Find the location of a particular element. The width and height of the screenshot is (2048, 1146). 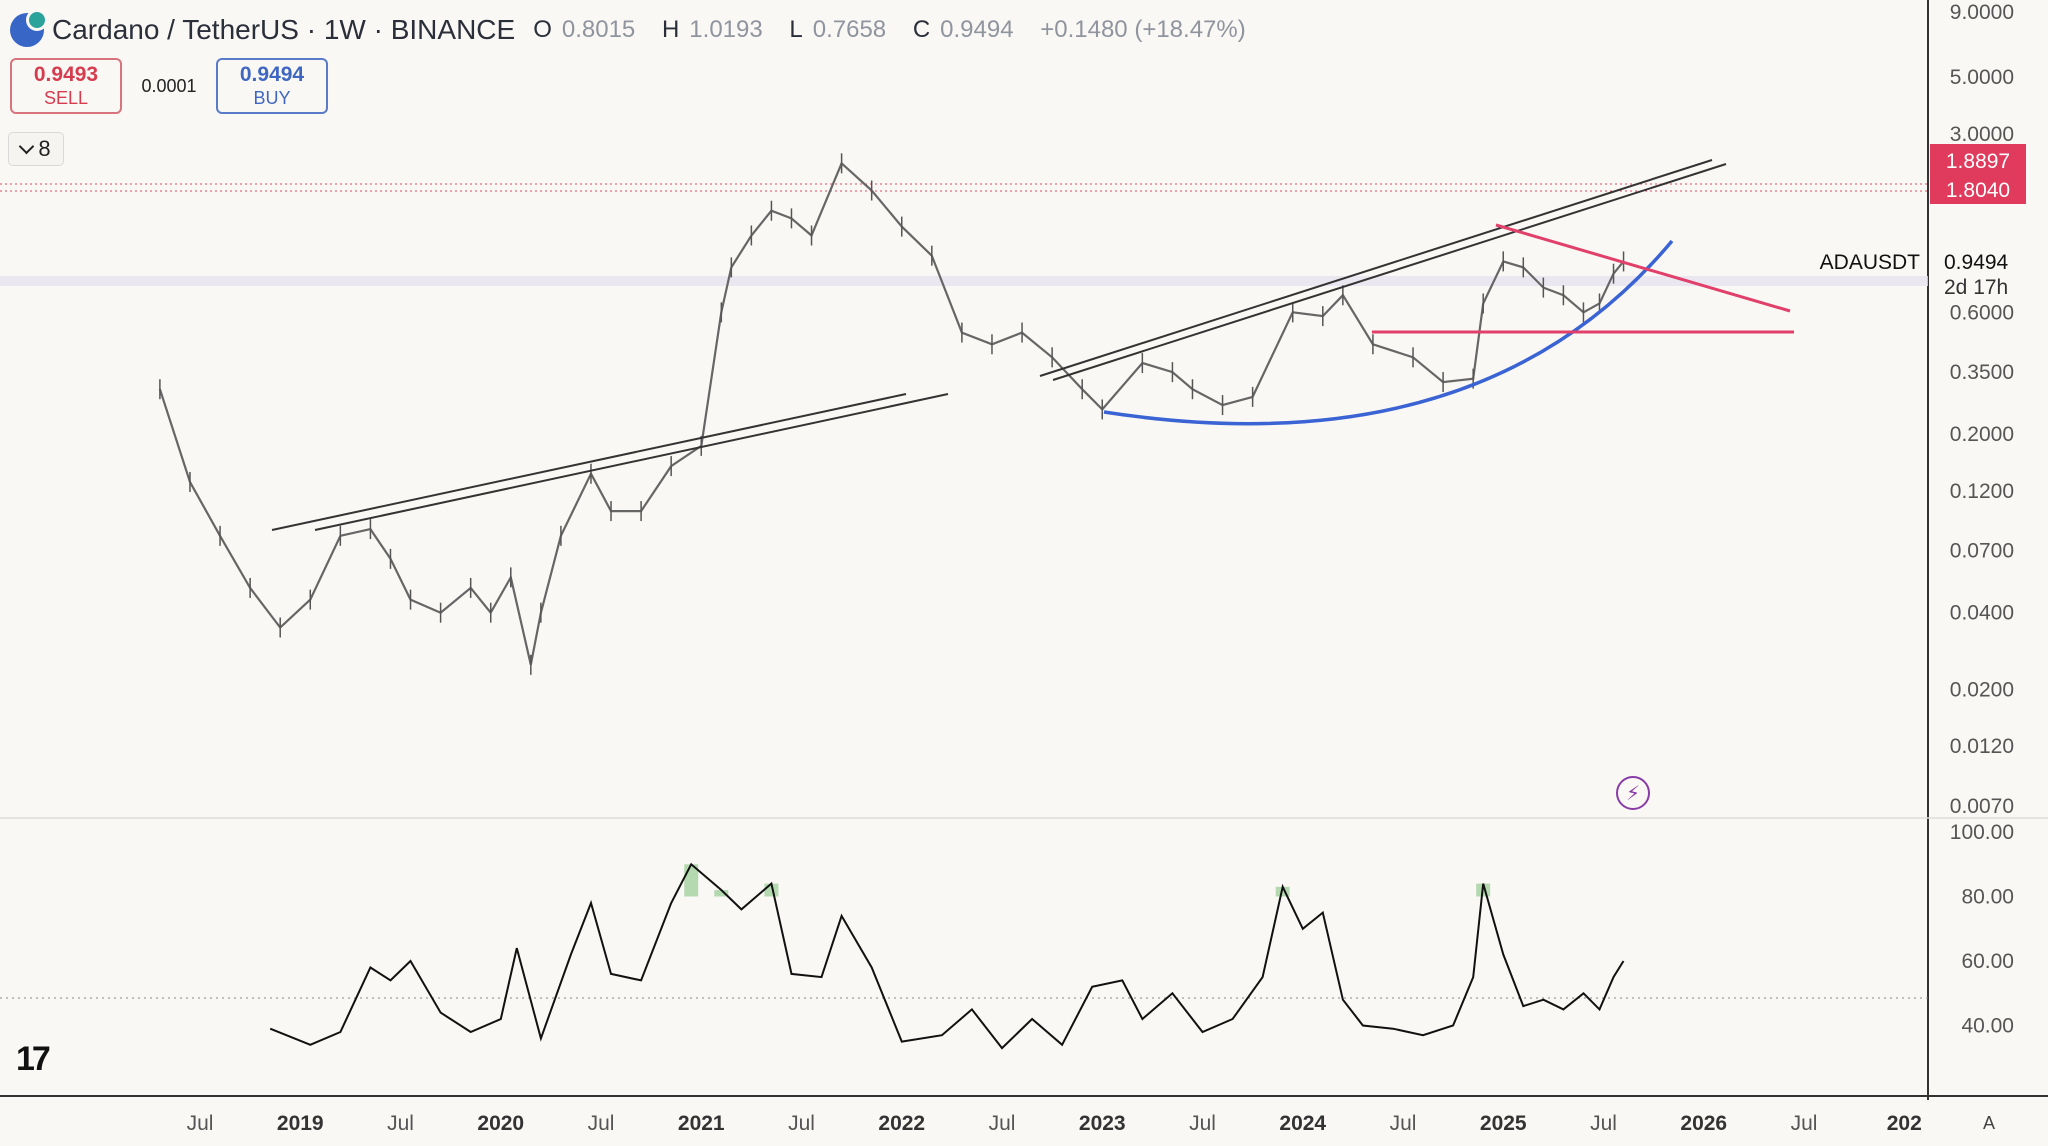

trade-buttons: 0.9493 SELL 0.0001 0.9494 BUY is located at coordinates (169, 86).